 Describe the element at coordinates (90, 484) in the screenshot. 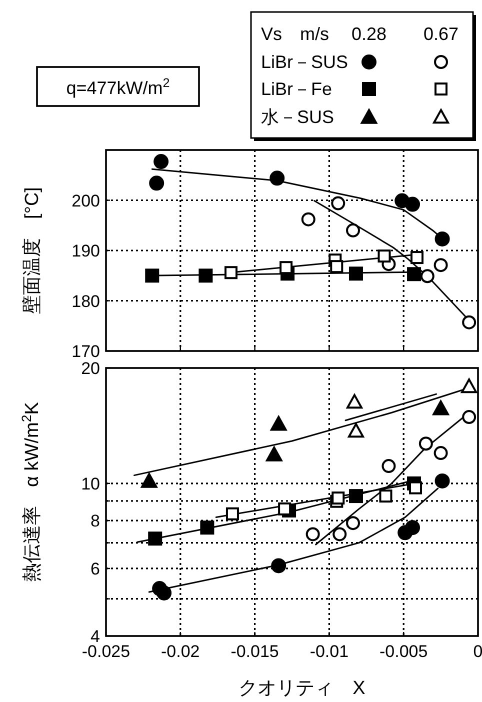

I see `y-tick-label: 10` at that location.